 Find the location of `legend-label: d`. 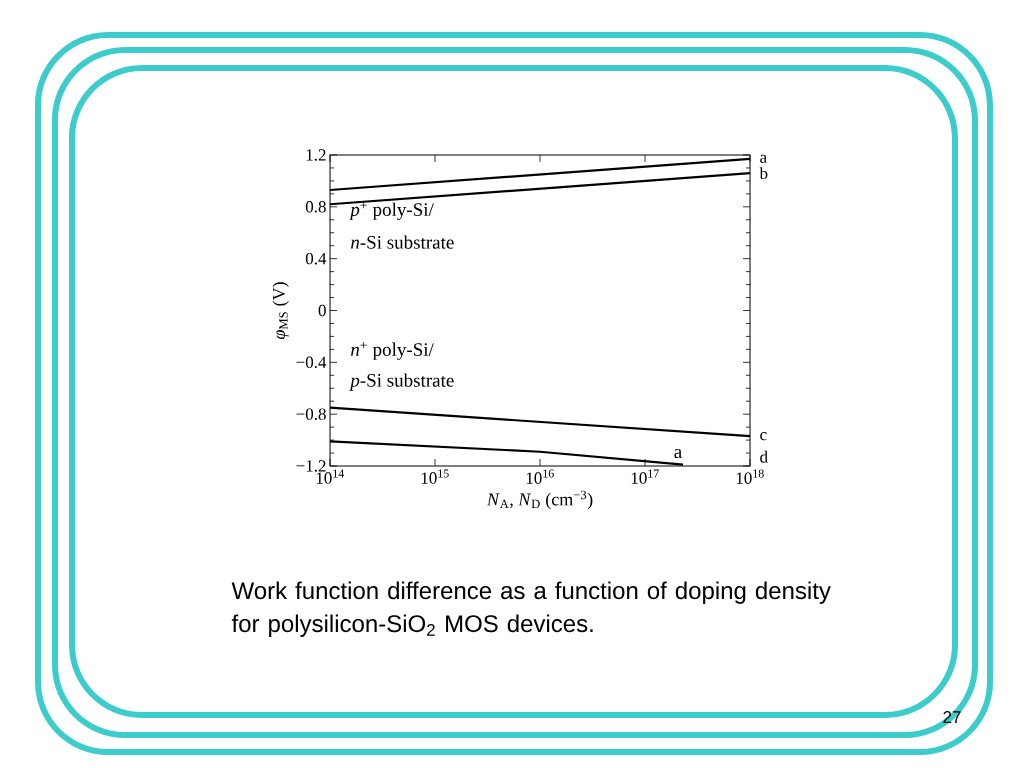

legend-label: d is located at coordinates (764, 456).